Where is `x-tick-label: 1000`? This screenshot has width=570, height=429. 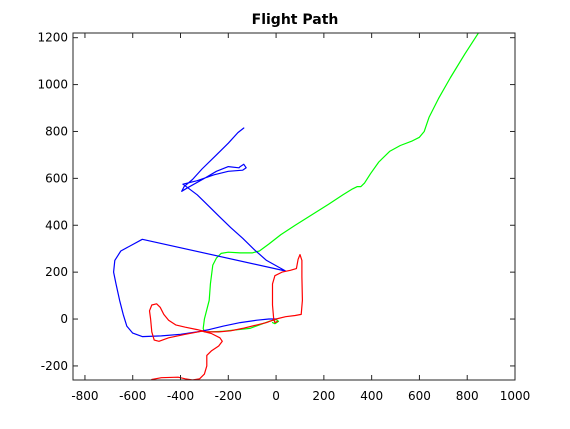 x-tick-label: 1000 is located at coordinates (515, 396).